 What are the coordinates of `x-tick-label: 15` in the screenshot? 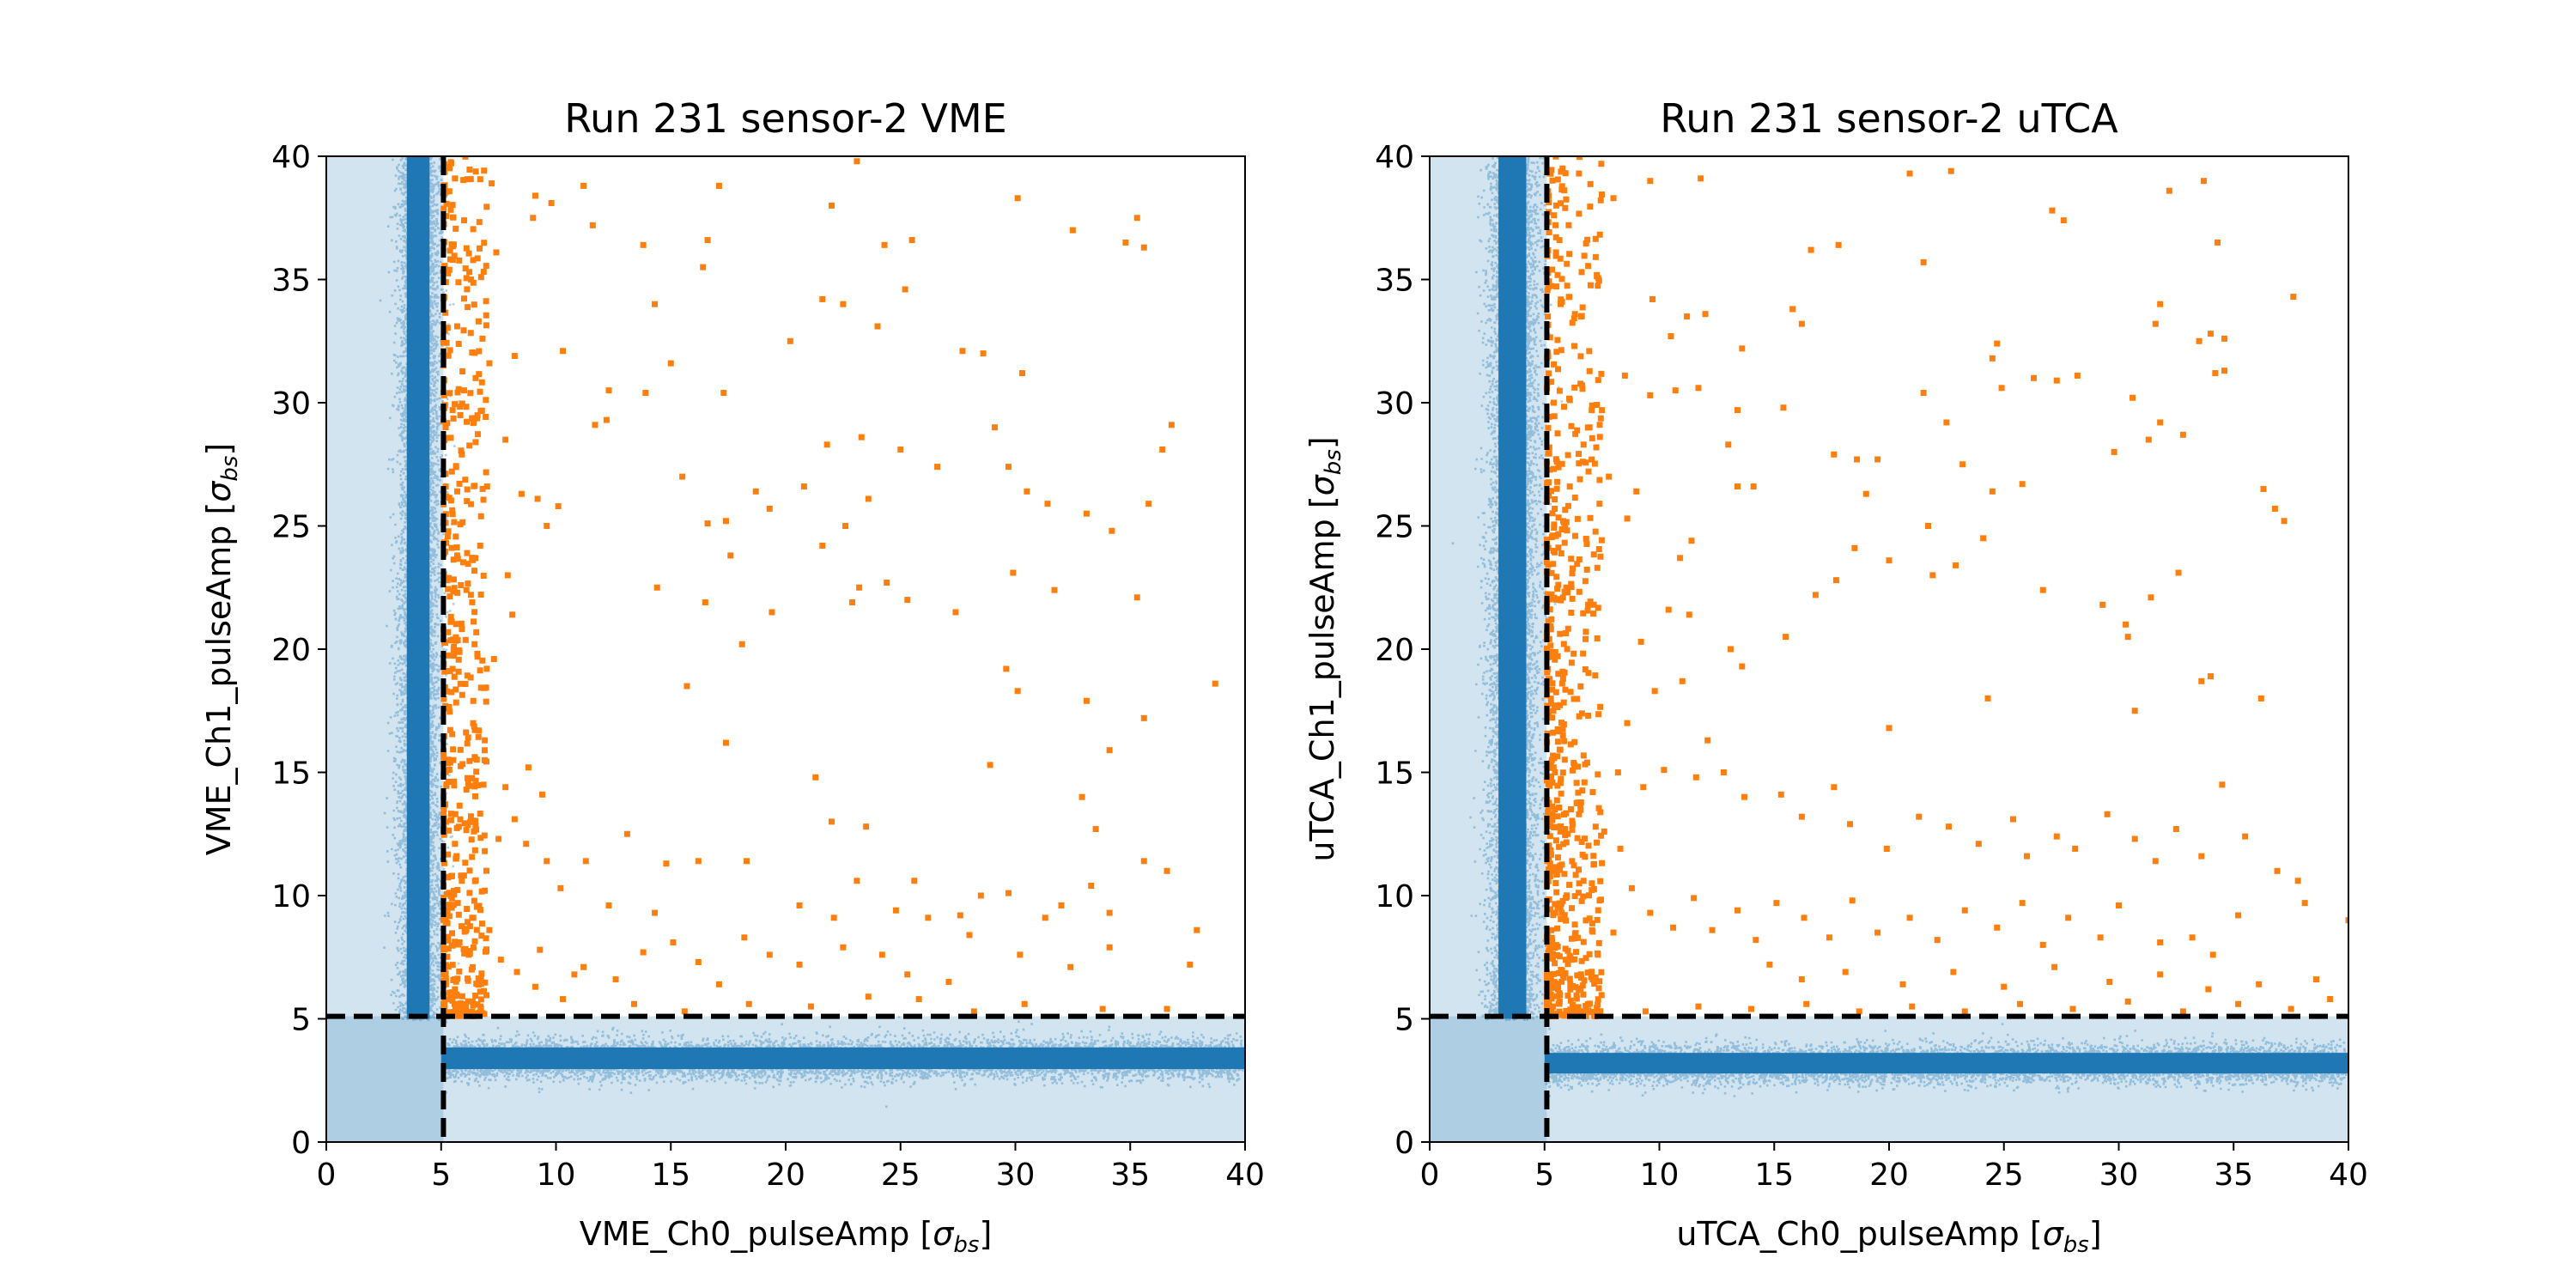 It's located at (1774, 1175).